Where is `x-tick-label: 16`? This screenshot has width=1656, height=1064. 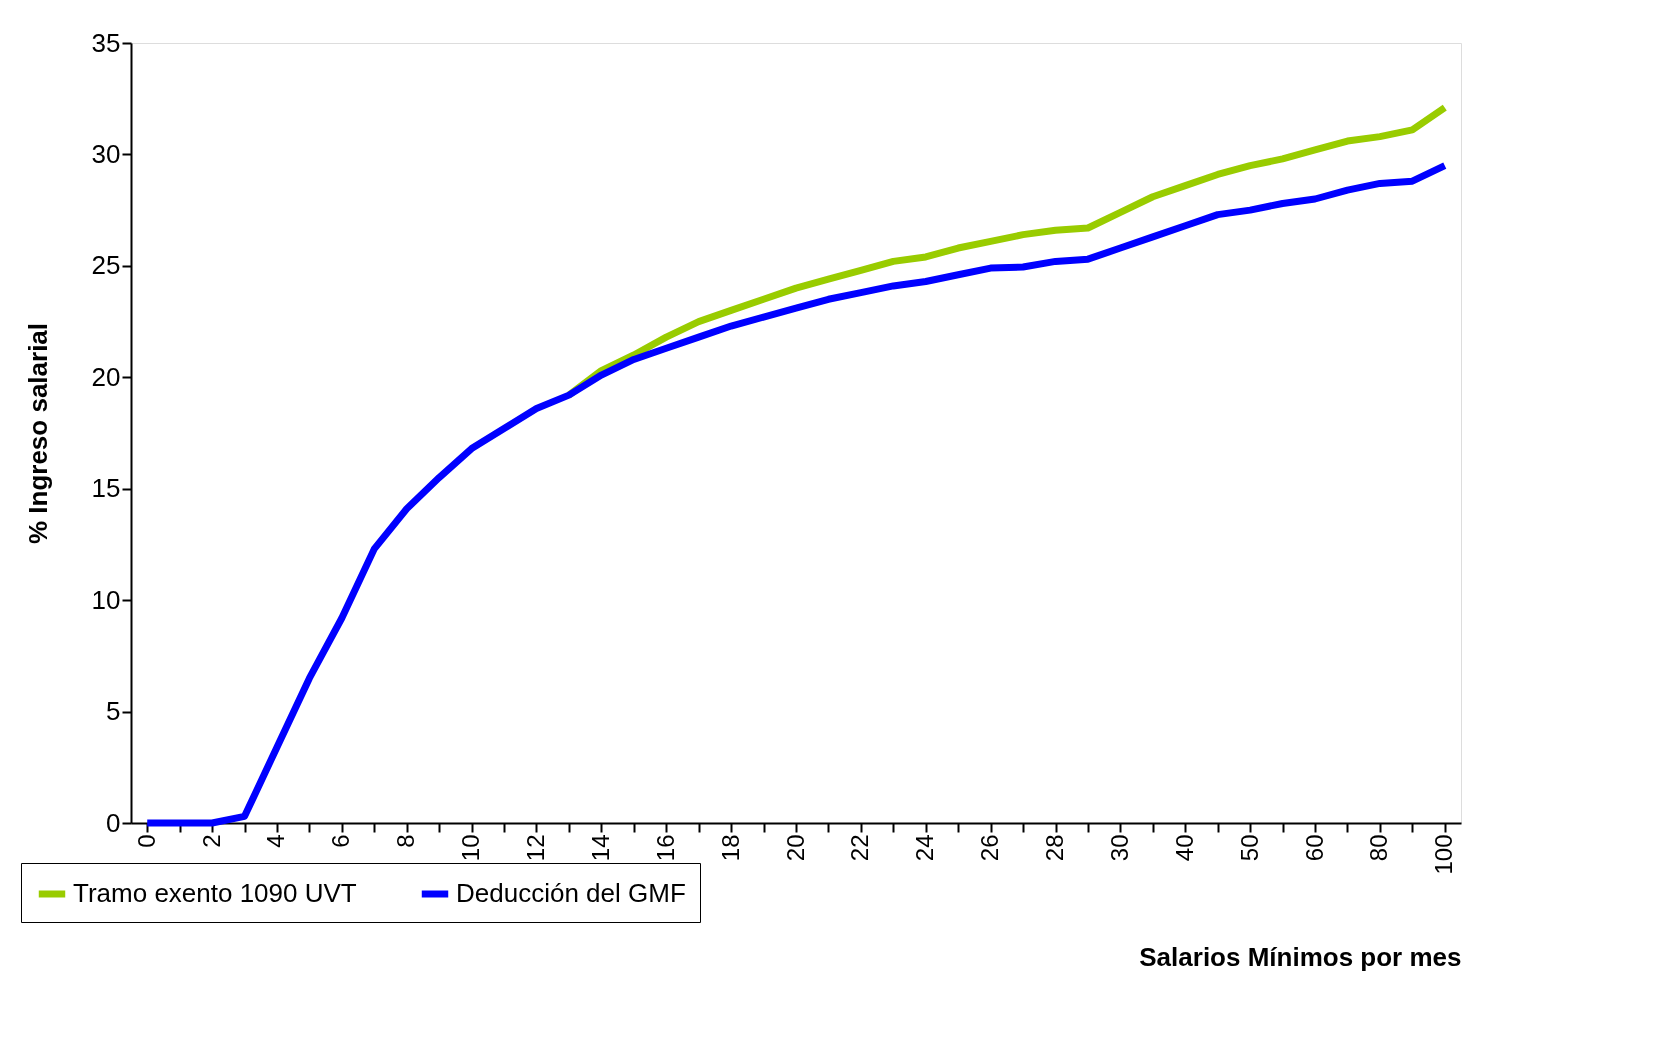 x-tick-label: 16 is located at coordinates (665, 848).